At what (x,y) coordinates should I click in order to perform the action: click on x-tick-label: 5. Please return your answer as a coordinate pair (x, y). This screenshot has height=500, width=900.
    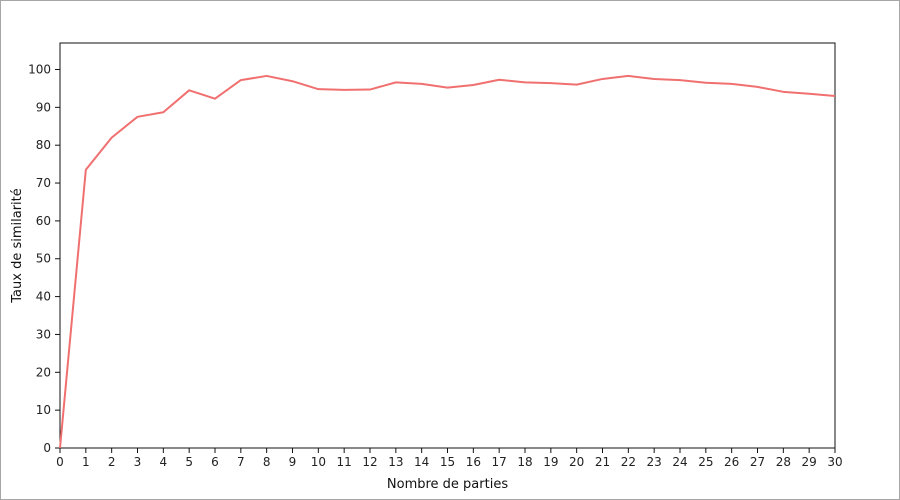
    Looking at the image, I should click on (189, 462).